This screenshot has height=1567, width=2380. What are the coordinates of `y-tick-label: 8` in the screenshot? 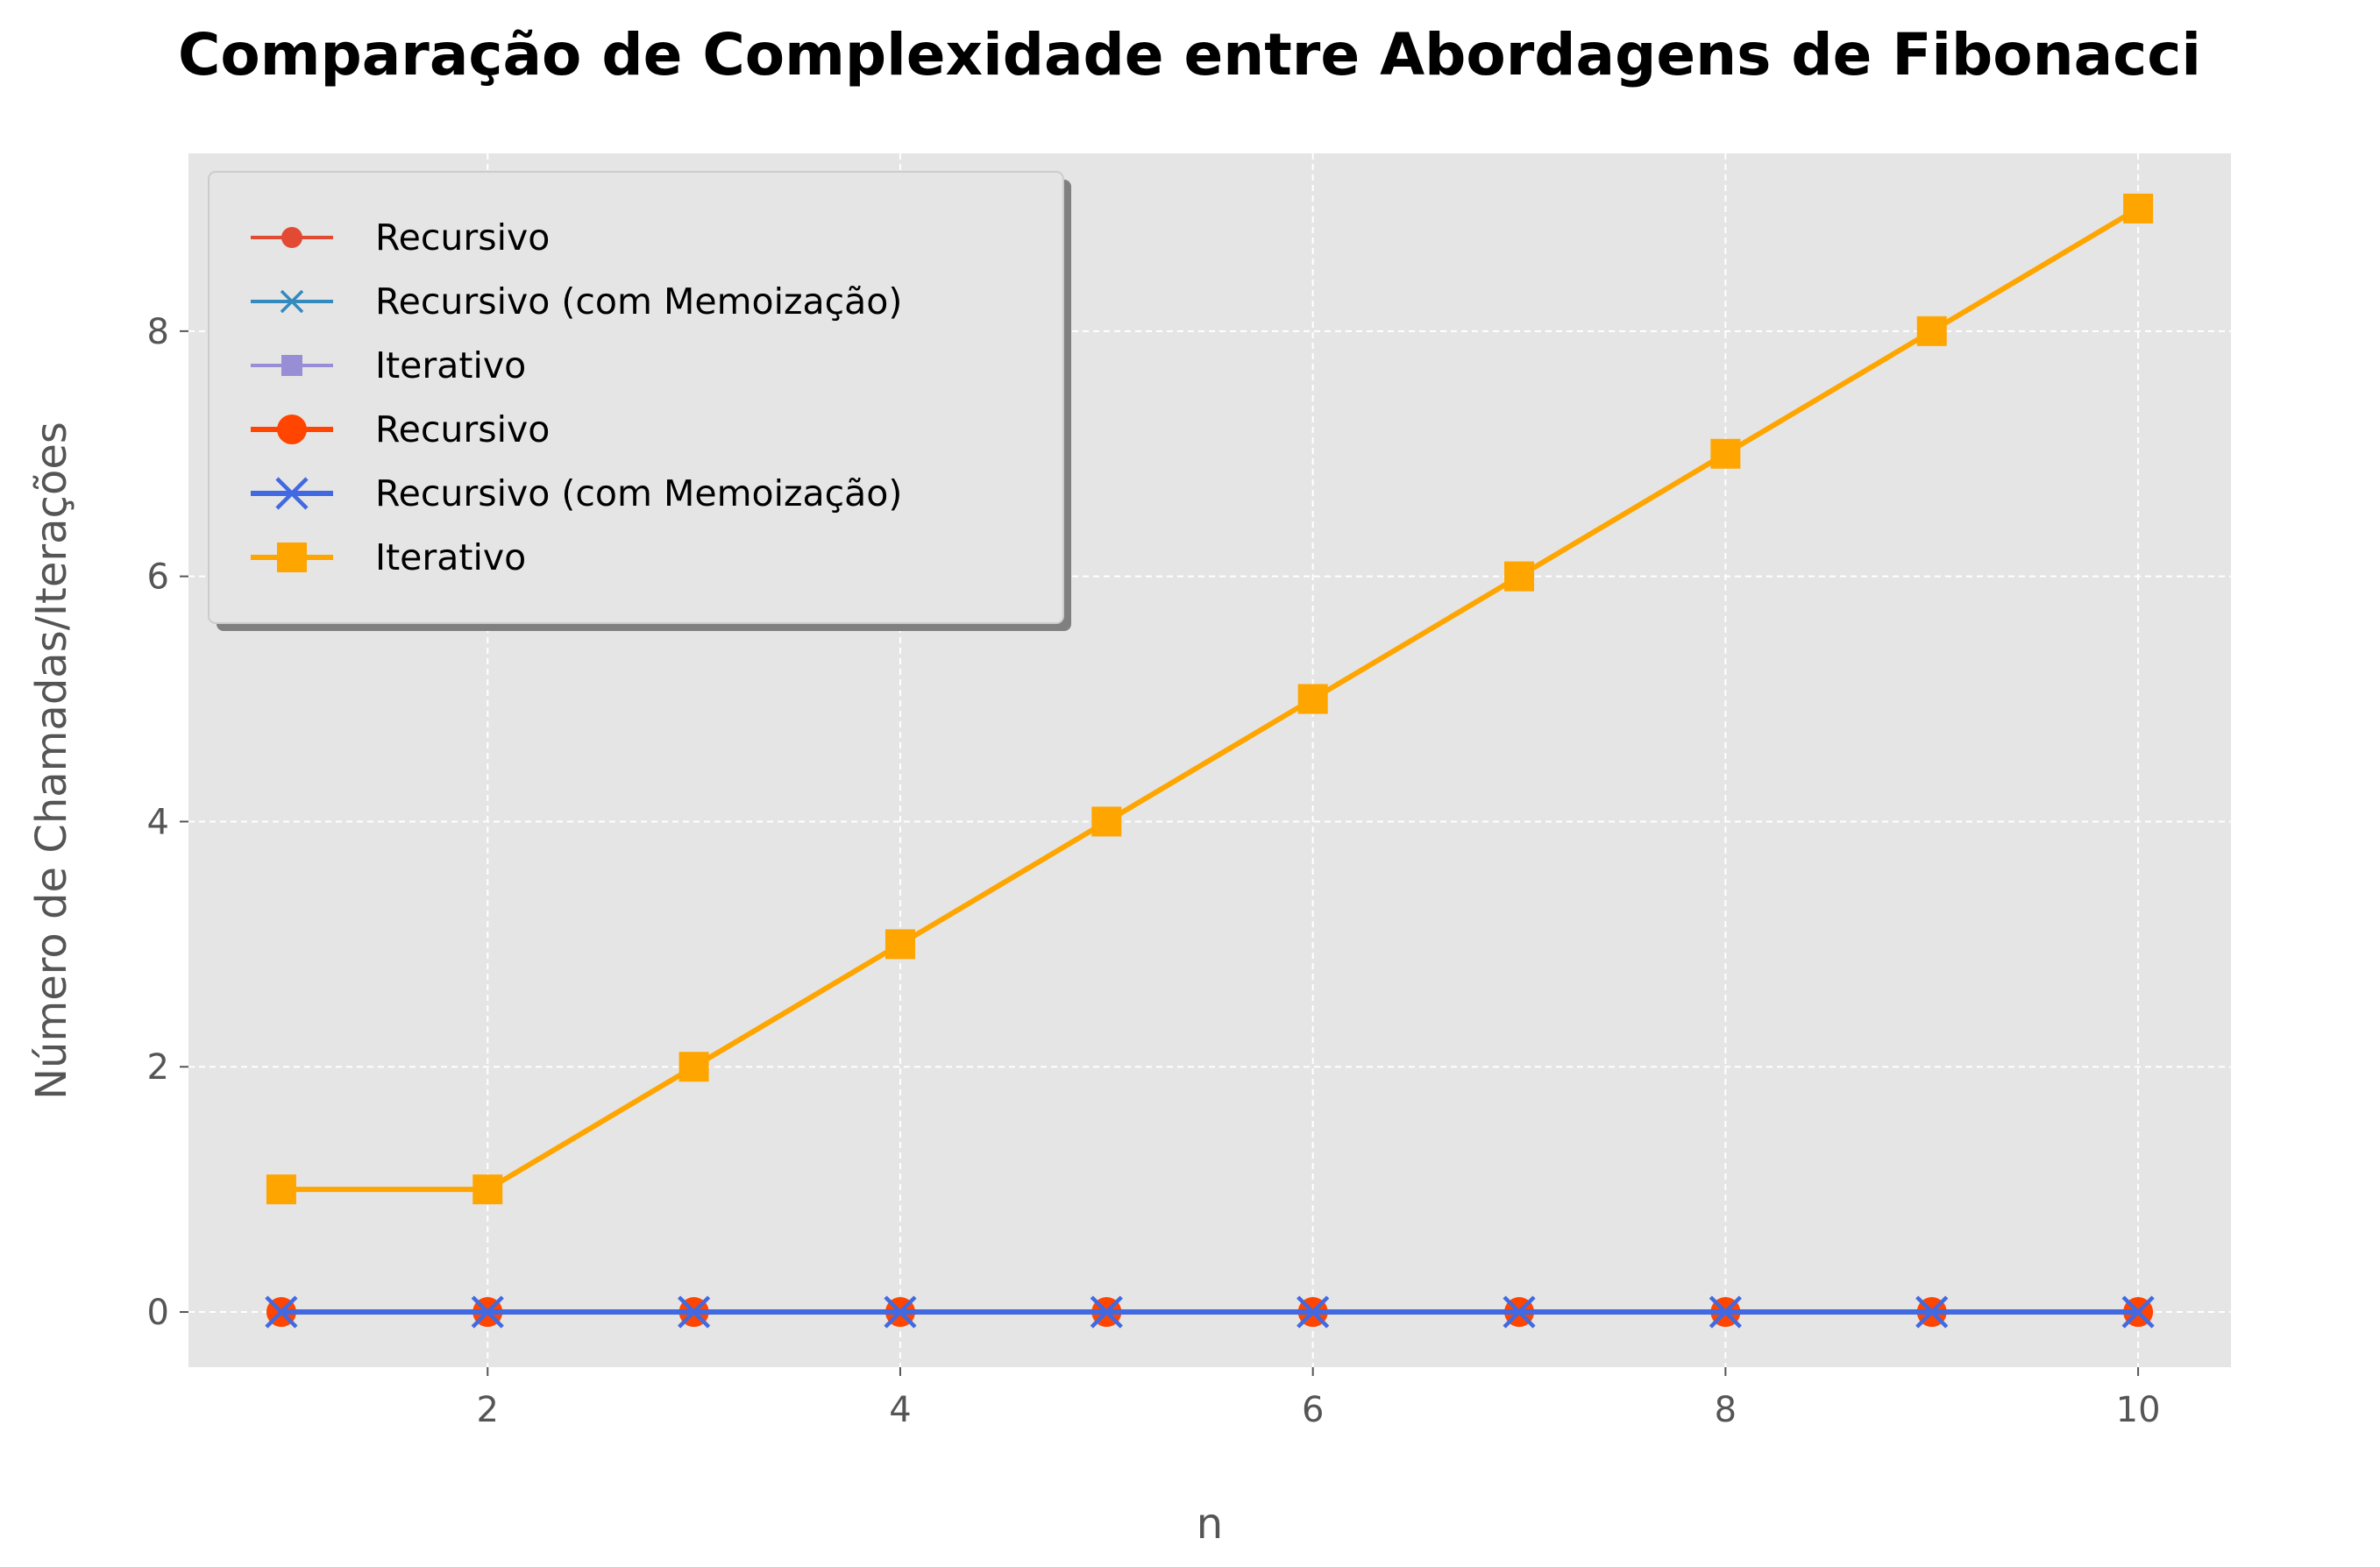 It's located at (158, 332).